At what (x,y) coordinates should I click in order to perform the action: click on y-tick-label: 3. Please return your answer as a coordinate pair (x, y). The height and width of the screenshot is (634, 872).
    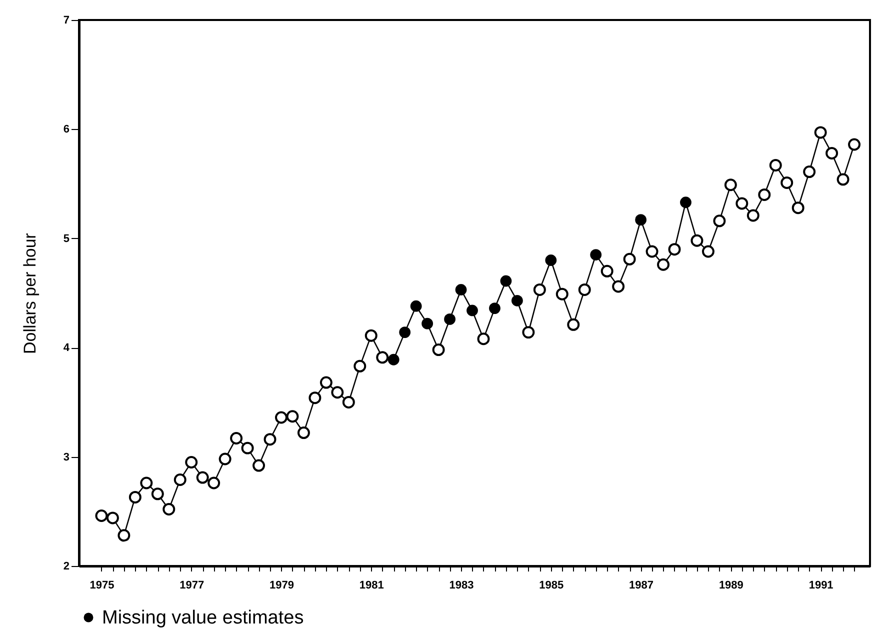
    Looking at the image, I should click on (66, 457).